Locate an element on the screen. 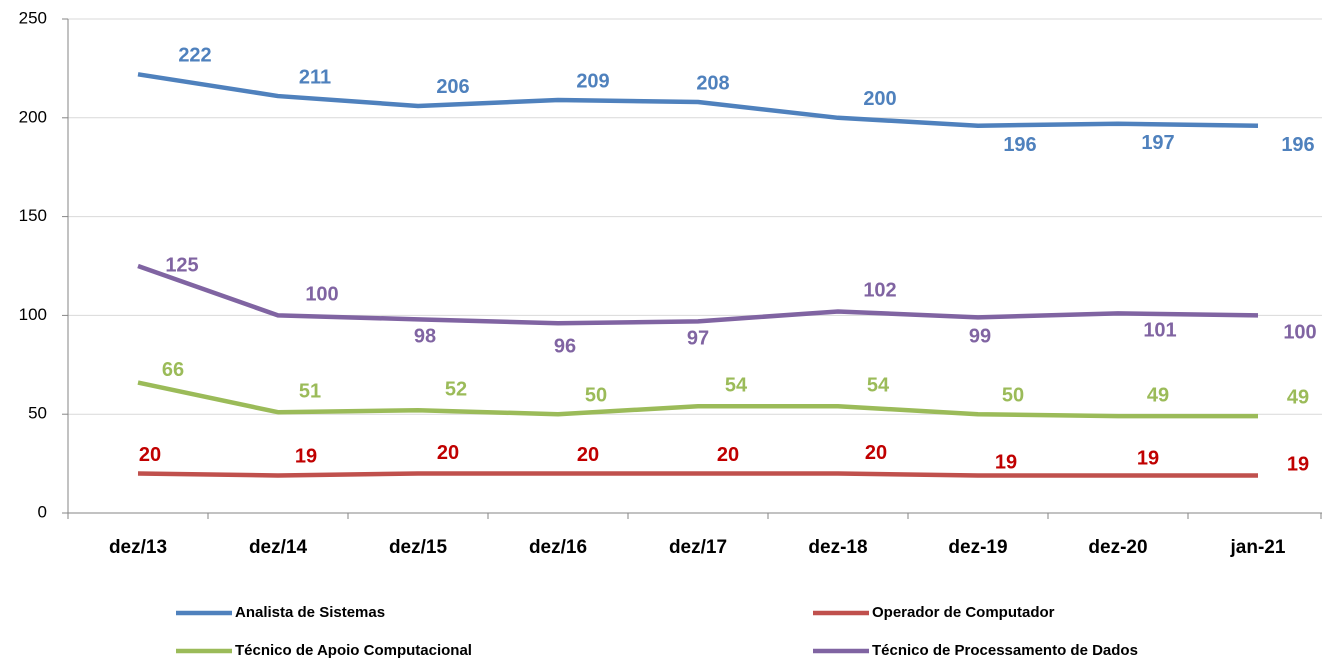 This screenshot has width=1322, height=661. data-label: 197 is located at coordinates (1157, 143).